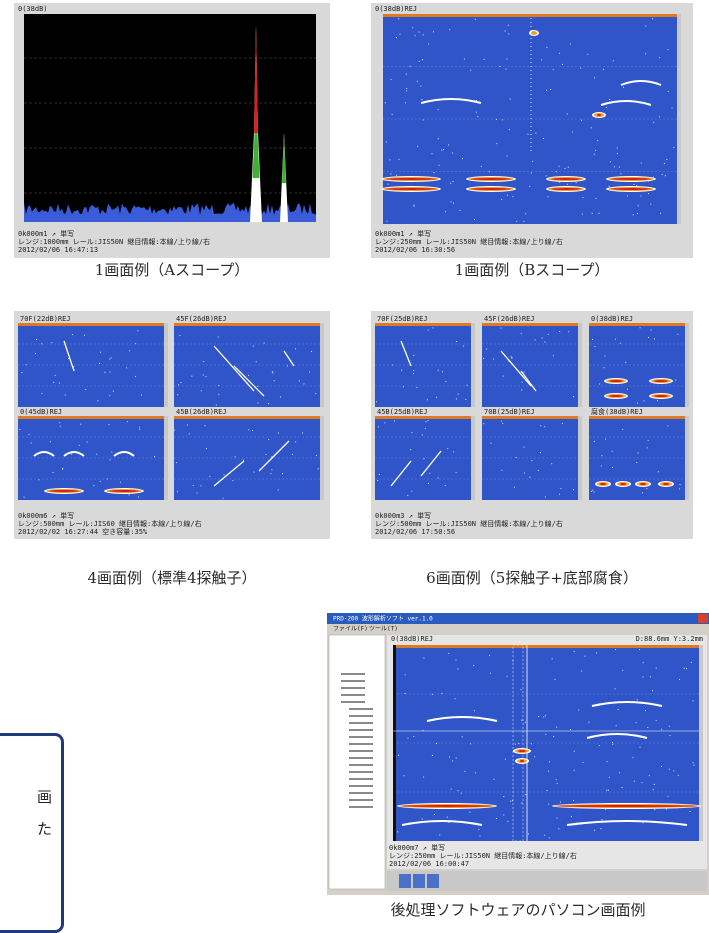  I want to click on note-text: た, so click(45, 829).